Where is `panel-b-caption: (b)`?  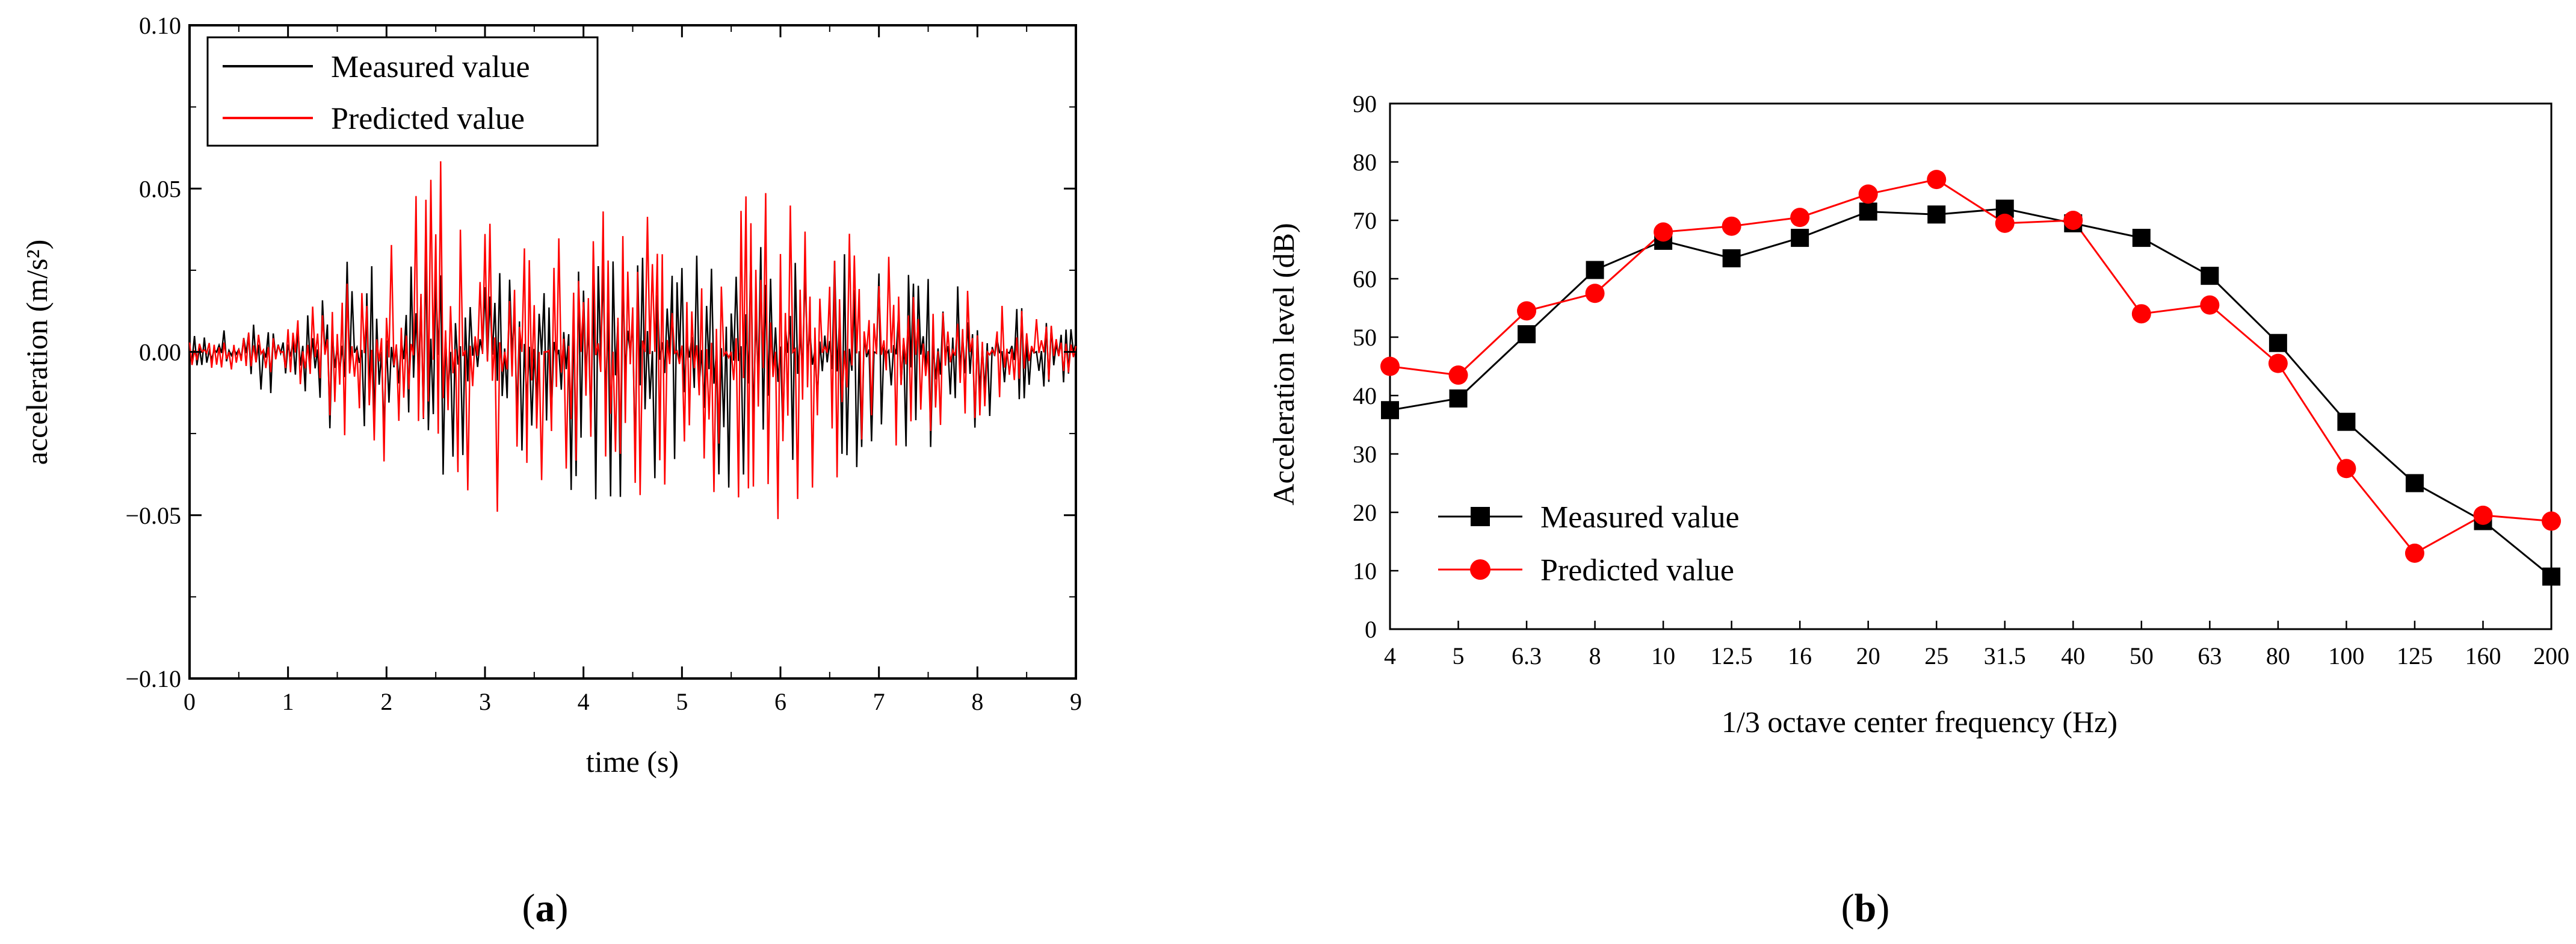
panel-b-caption: (b) is located at coordinates (1865, 908).